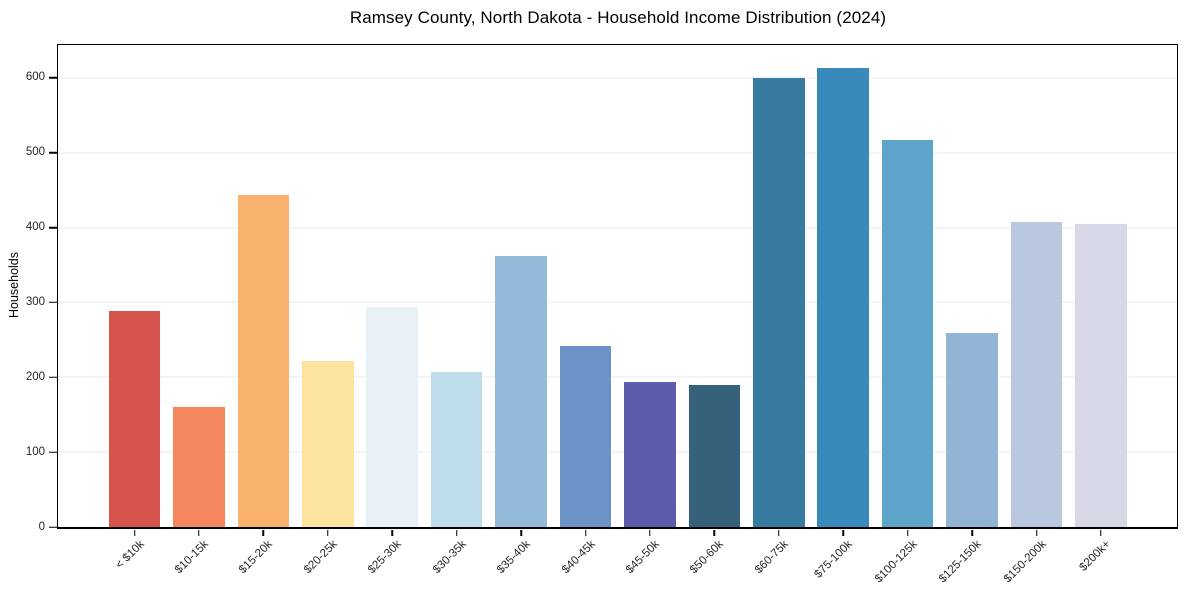 The width and height of the screenshot is (1189, 590). I want to click on x-tick-label: $150-200k, so click(1025, 562).